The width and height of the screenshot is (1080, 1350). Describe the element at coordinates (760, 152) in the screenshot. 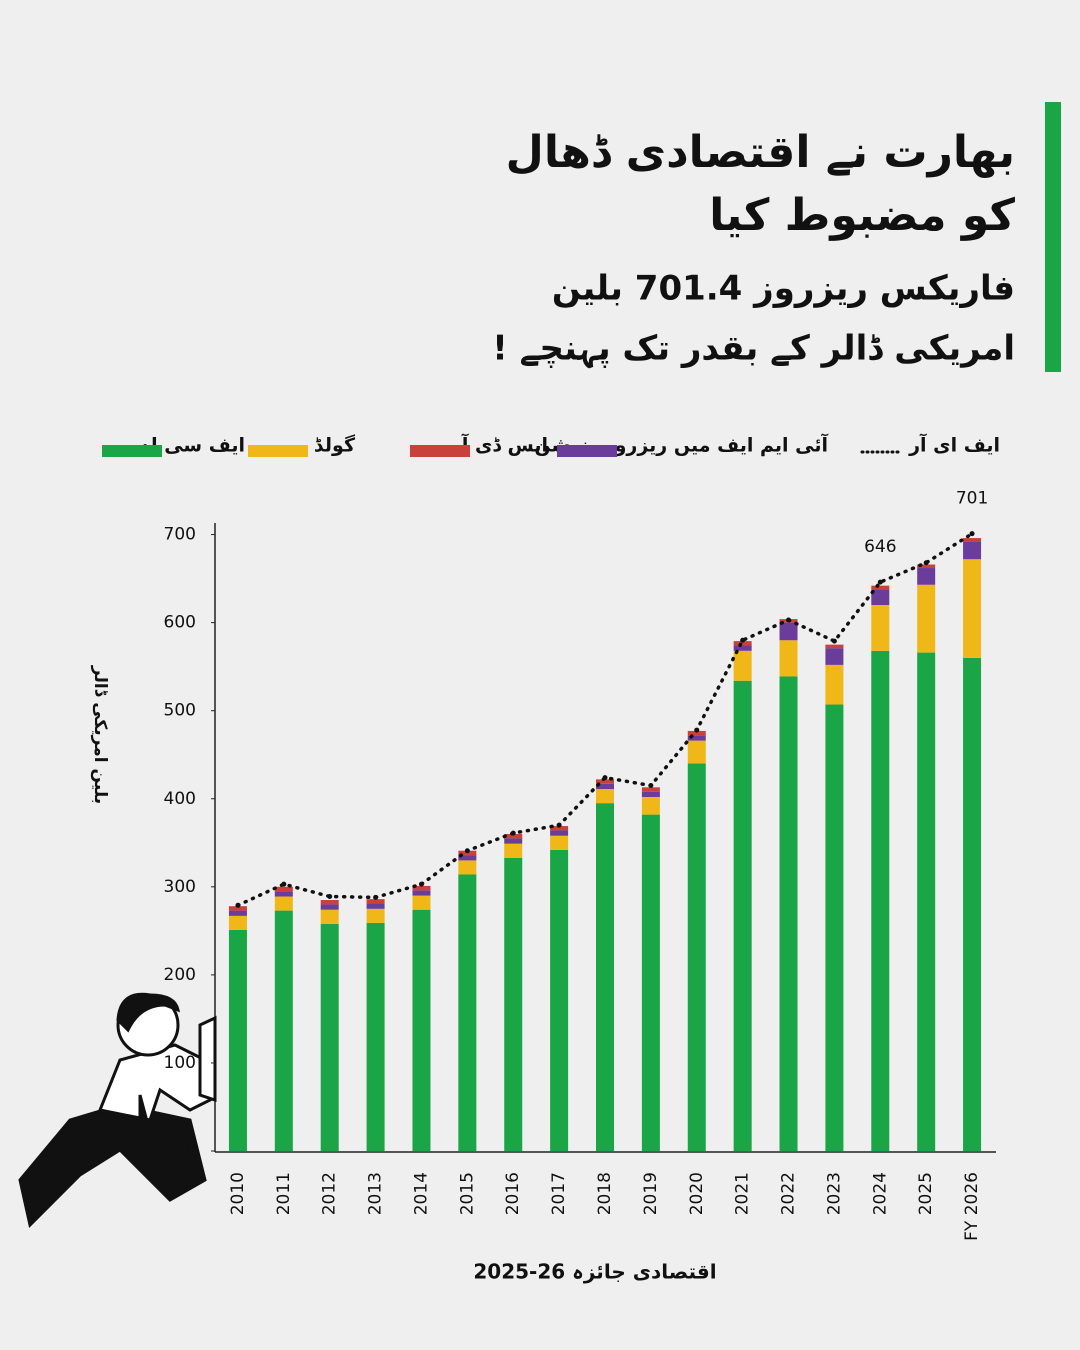

I see `title-line: بھارت نے اقتصادی ڈھال` at that location.